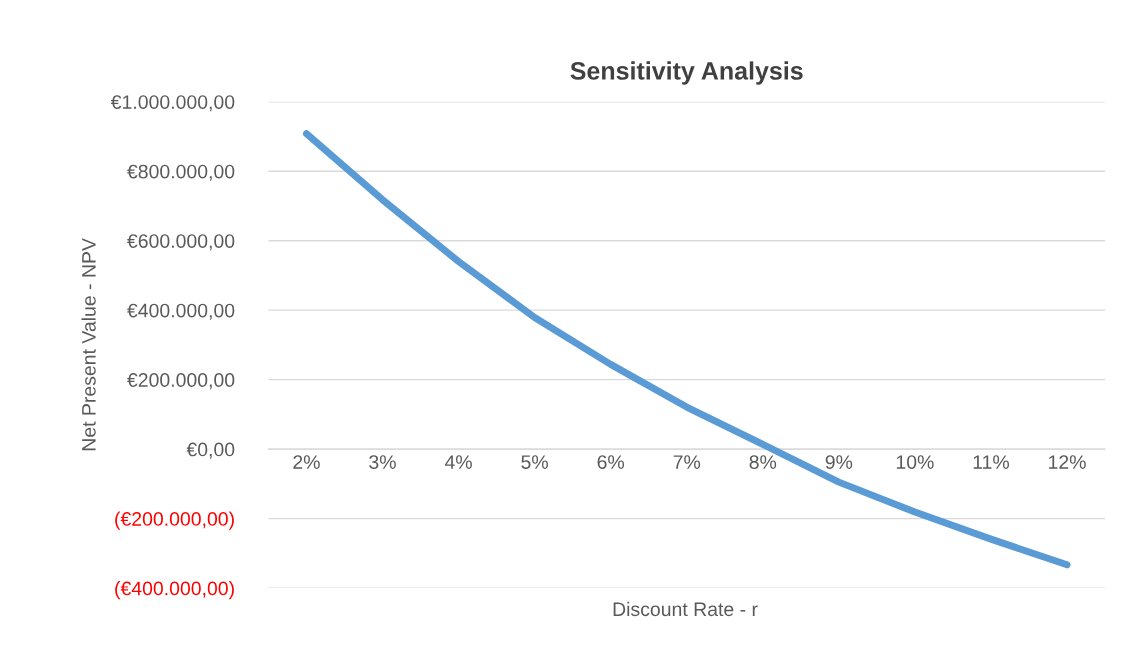 The image size is (1123, 652). I want to click on y-tick-label: €200.000,00, so click(181, 381).